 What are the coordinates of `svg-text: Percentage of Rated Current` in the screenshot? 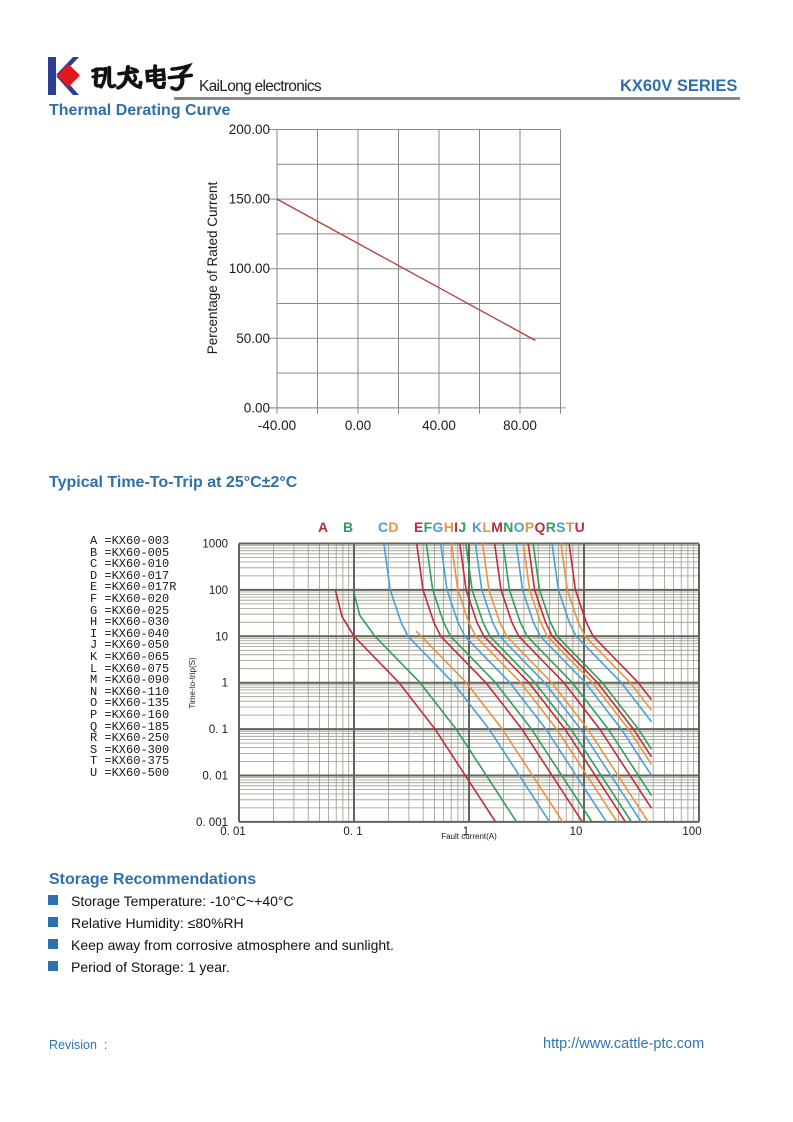 It's located at (212, 267).